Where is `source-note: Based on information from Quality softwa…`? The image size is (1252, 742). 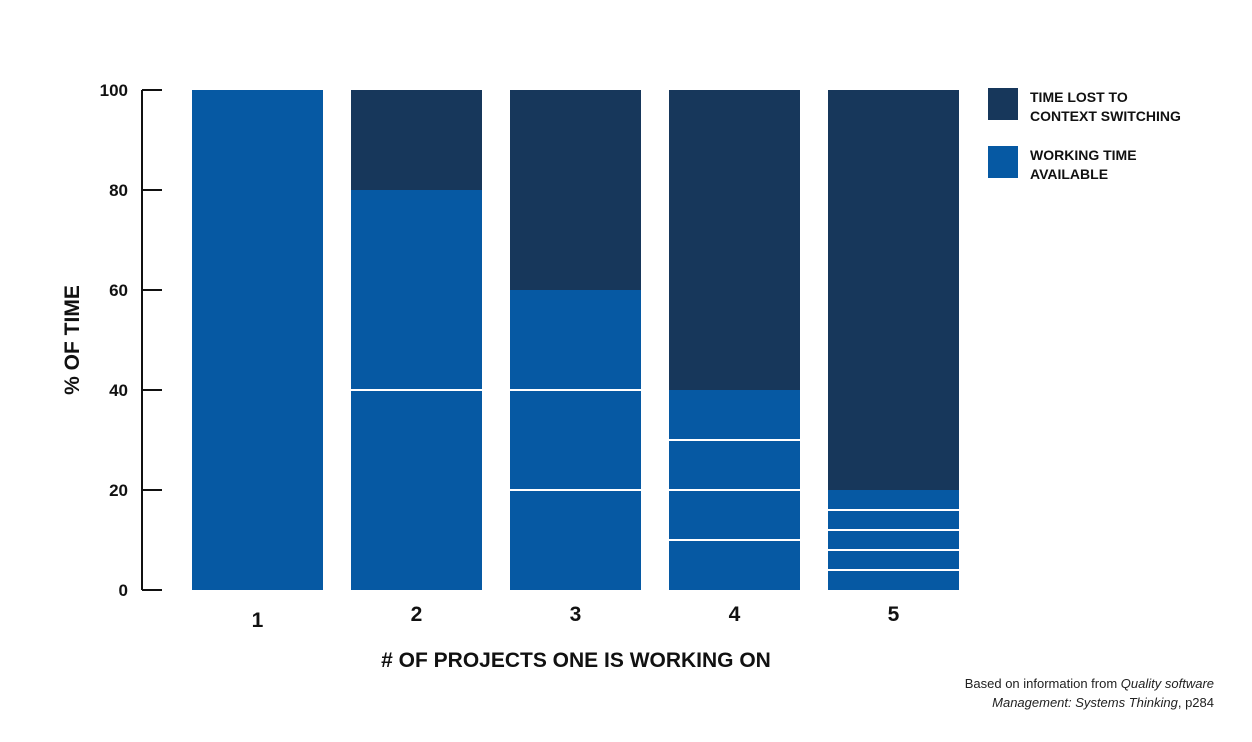
source-note: Based on information from Quality softwa… is located at coordinates (1089, 693).